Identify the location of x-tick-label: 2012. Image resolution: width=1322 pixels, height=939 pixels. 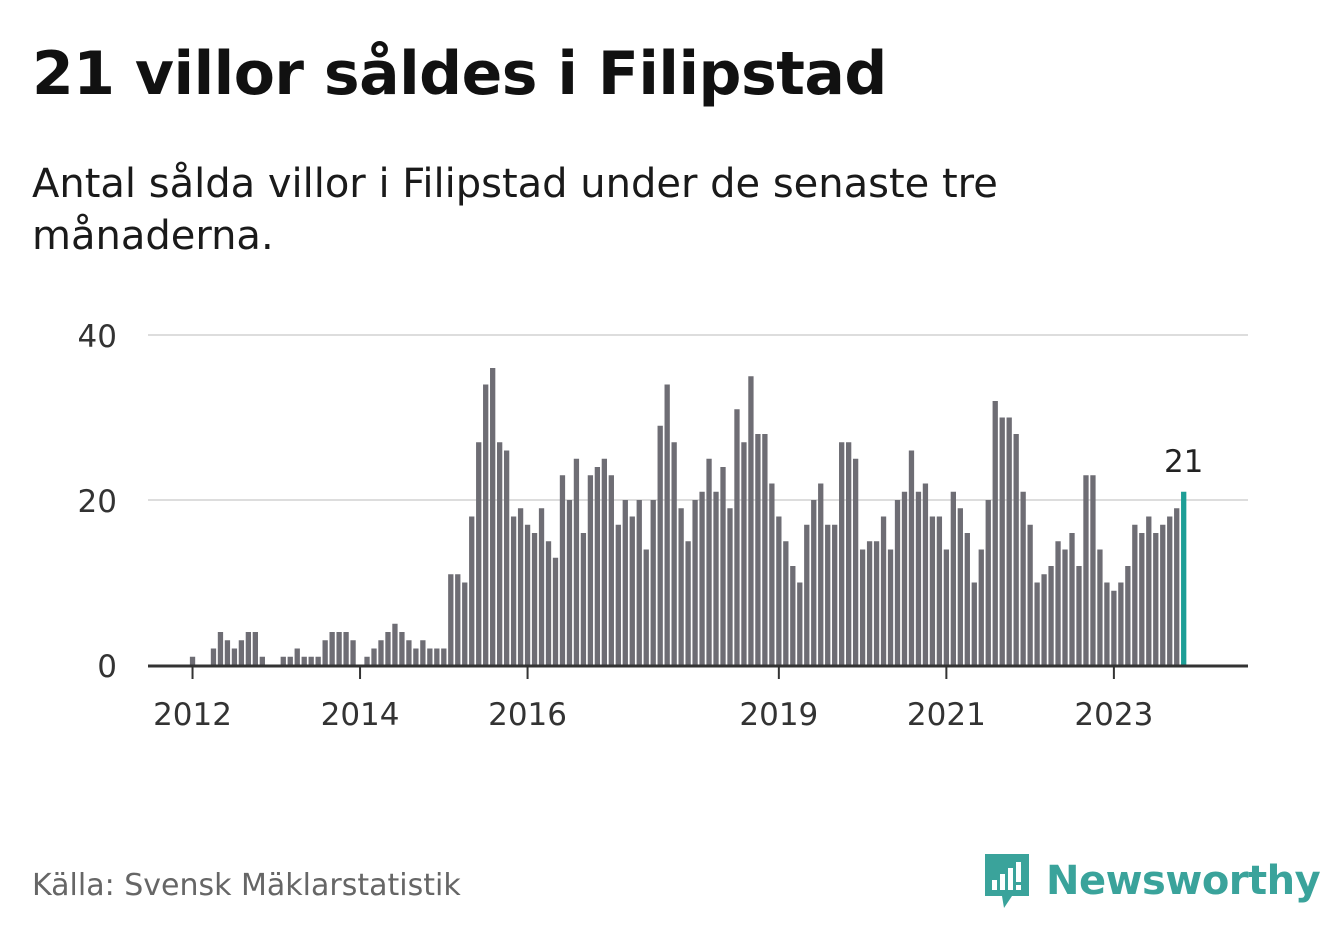
(192, 715).